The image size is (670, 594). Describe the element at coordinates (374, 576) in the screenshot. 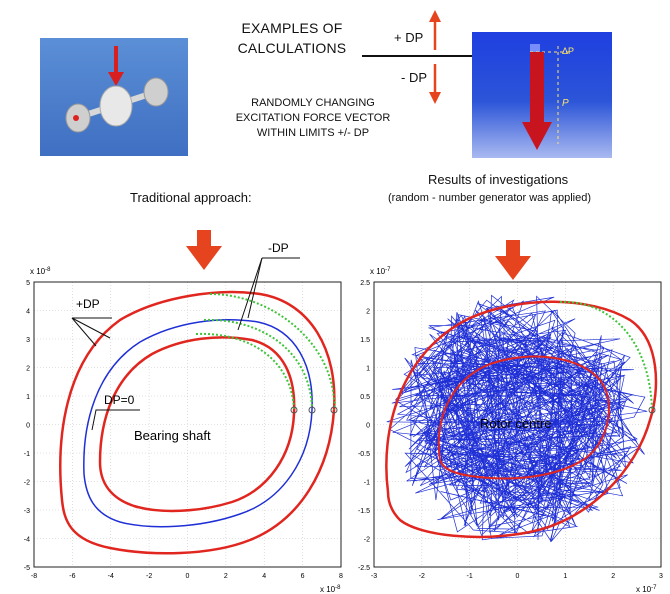

I see `right-xtick-label: -3` at that location.